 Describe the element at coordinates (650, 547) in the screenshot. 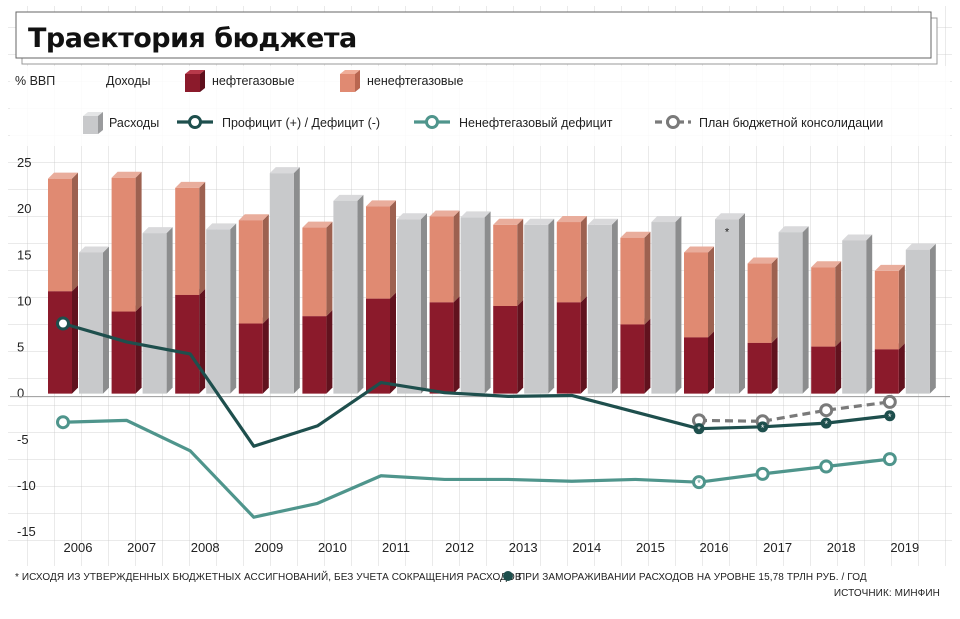

I see `x-tick-label: 2015` at that location.